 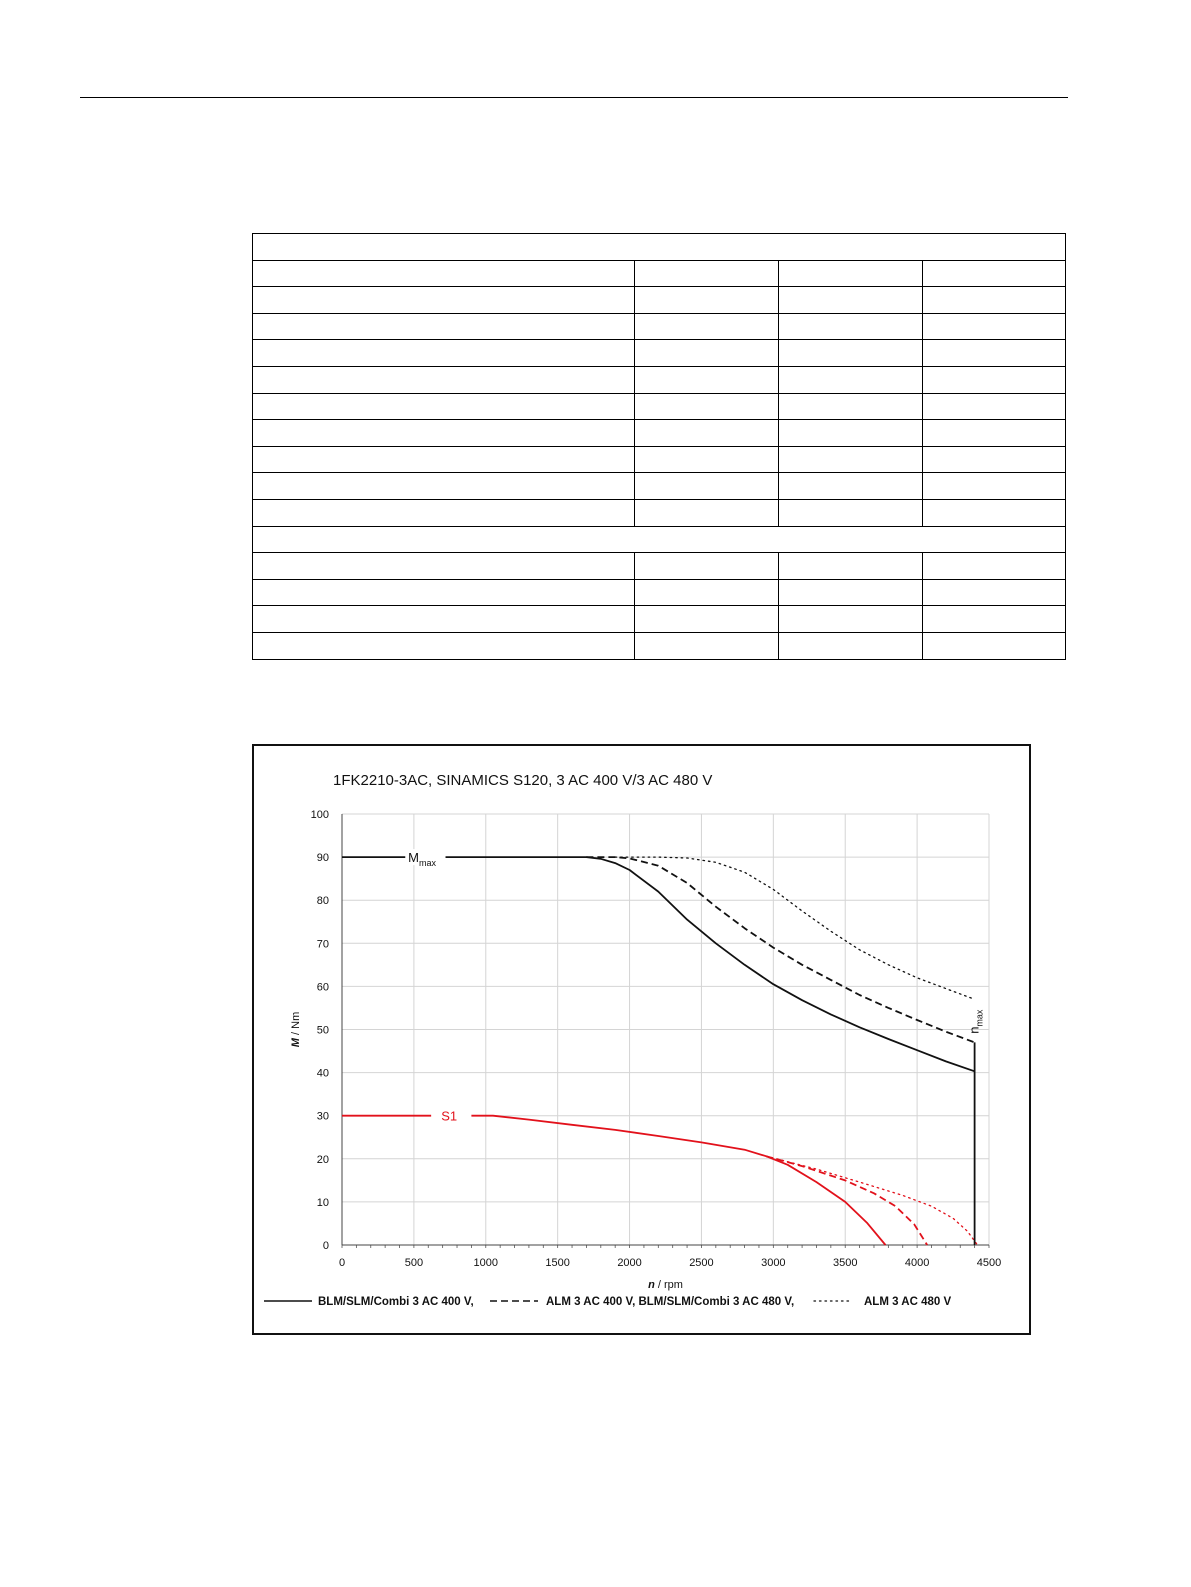 I want to click on legend-label: ALM 3 AC 480 V, so click(x=907, y=1302).